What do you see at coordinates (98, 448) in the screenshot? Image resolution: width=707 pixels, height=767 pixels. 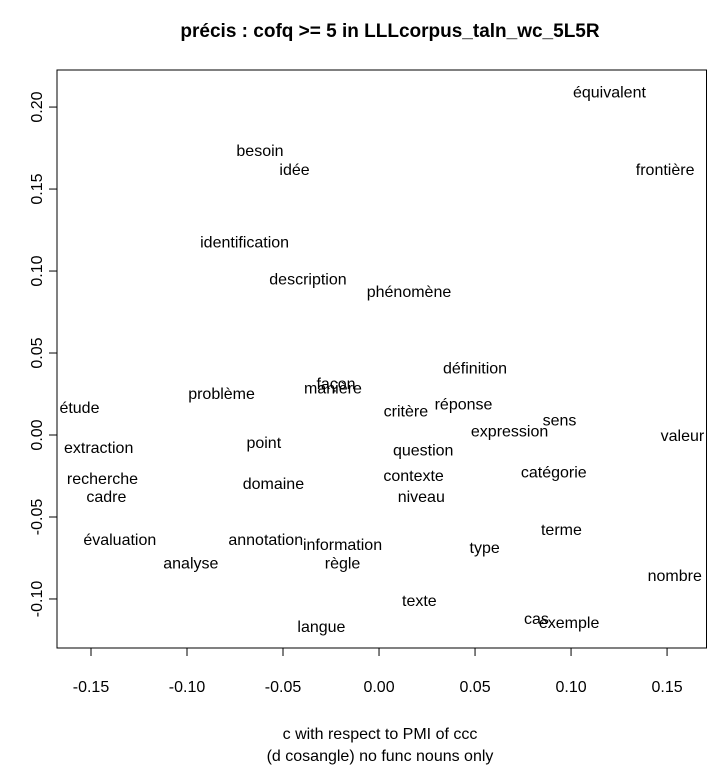 I see `point-label: extraction` at bounding box center [98, 448].